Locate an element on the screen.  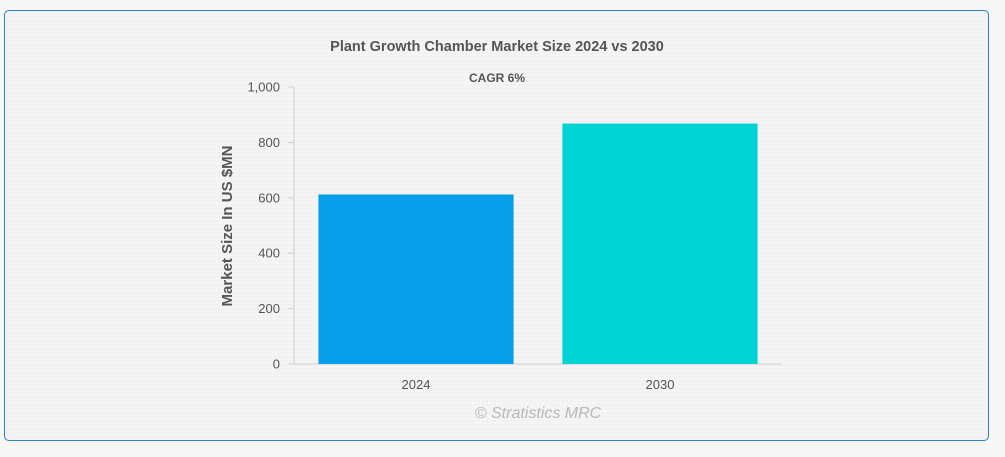
y-tick-label: 200 is located at coordinates (269, 308).